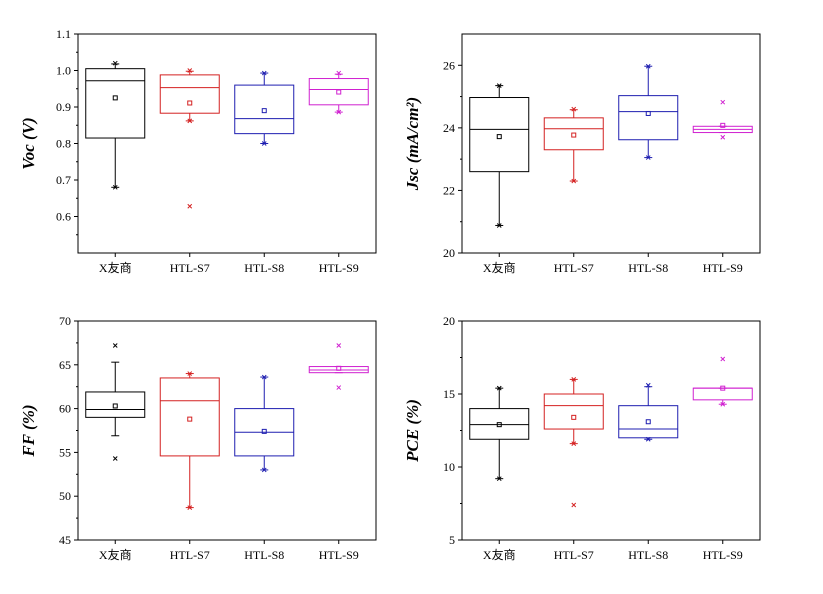 The image size is (823, 594). Describe the element at coordinates (611, 143) in the screenshot. I see `jsc-plot-frame` at that location.